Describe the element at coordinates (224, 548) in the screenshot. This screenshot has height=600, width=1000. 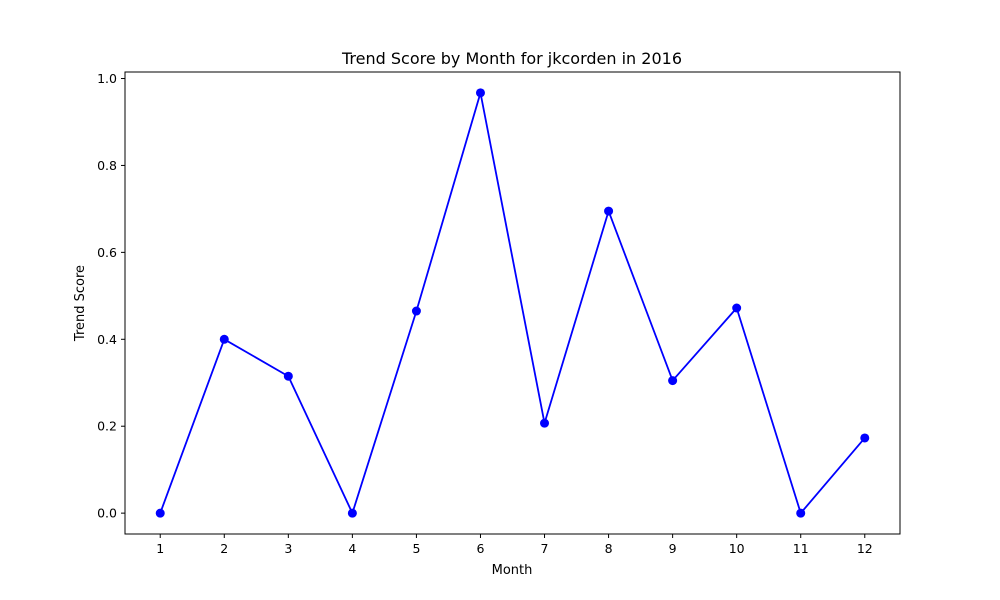
I see `x-tick-label: 2` at that location.